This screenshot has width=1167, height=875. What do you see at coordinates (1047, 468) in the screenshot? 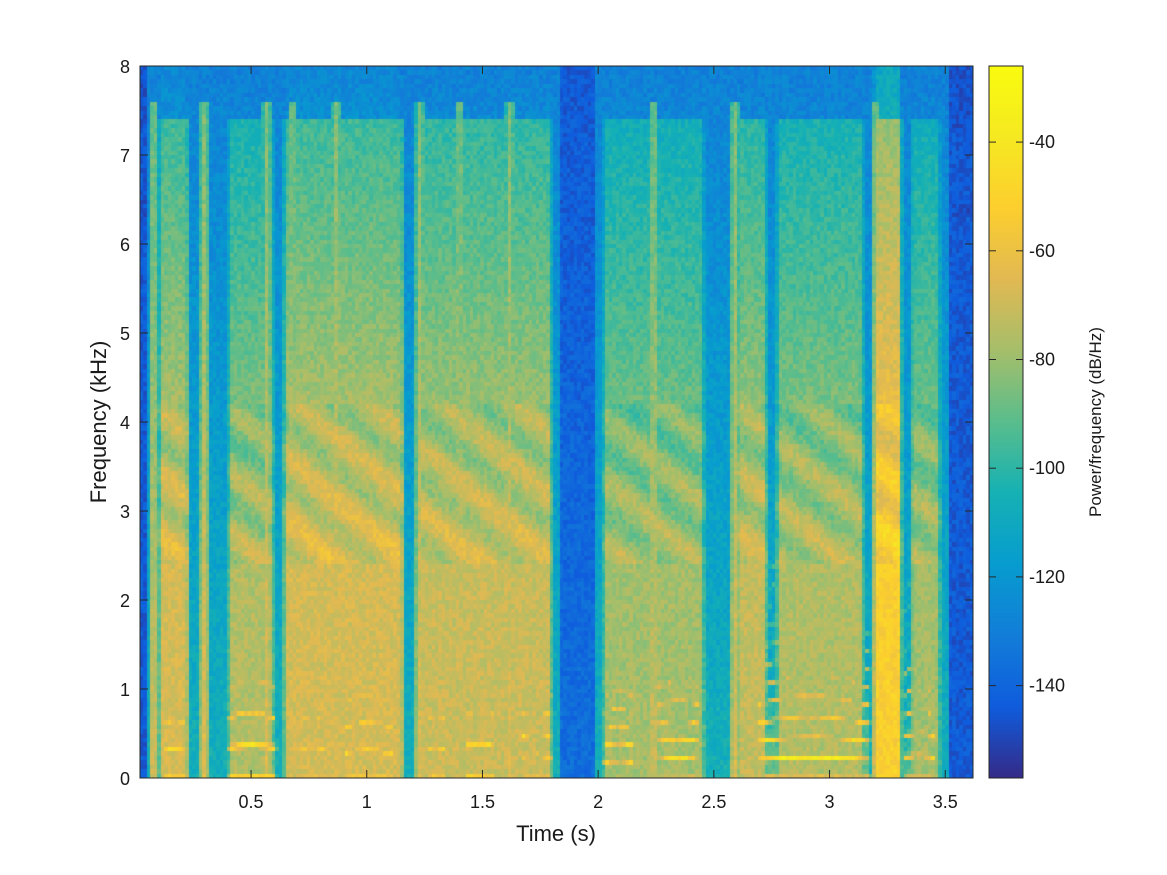
I see `colorbar-tick-label: -100` at bounding box center [1047, 468].